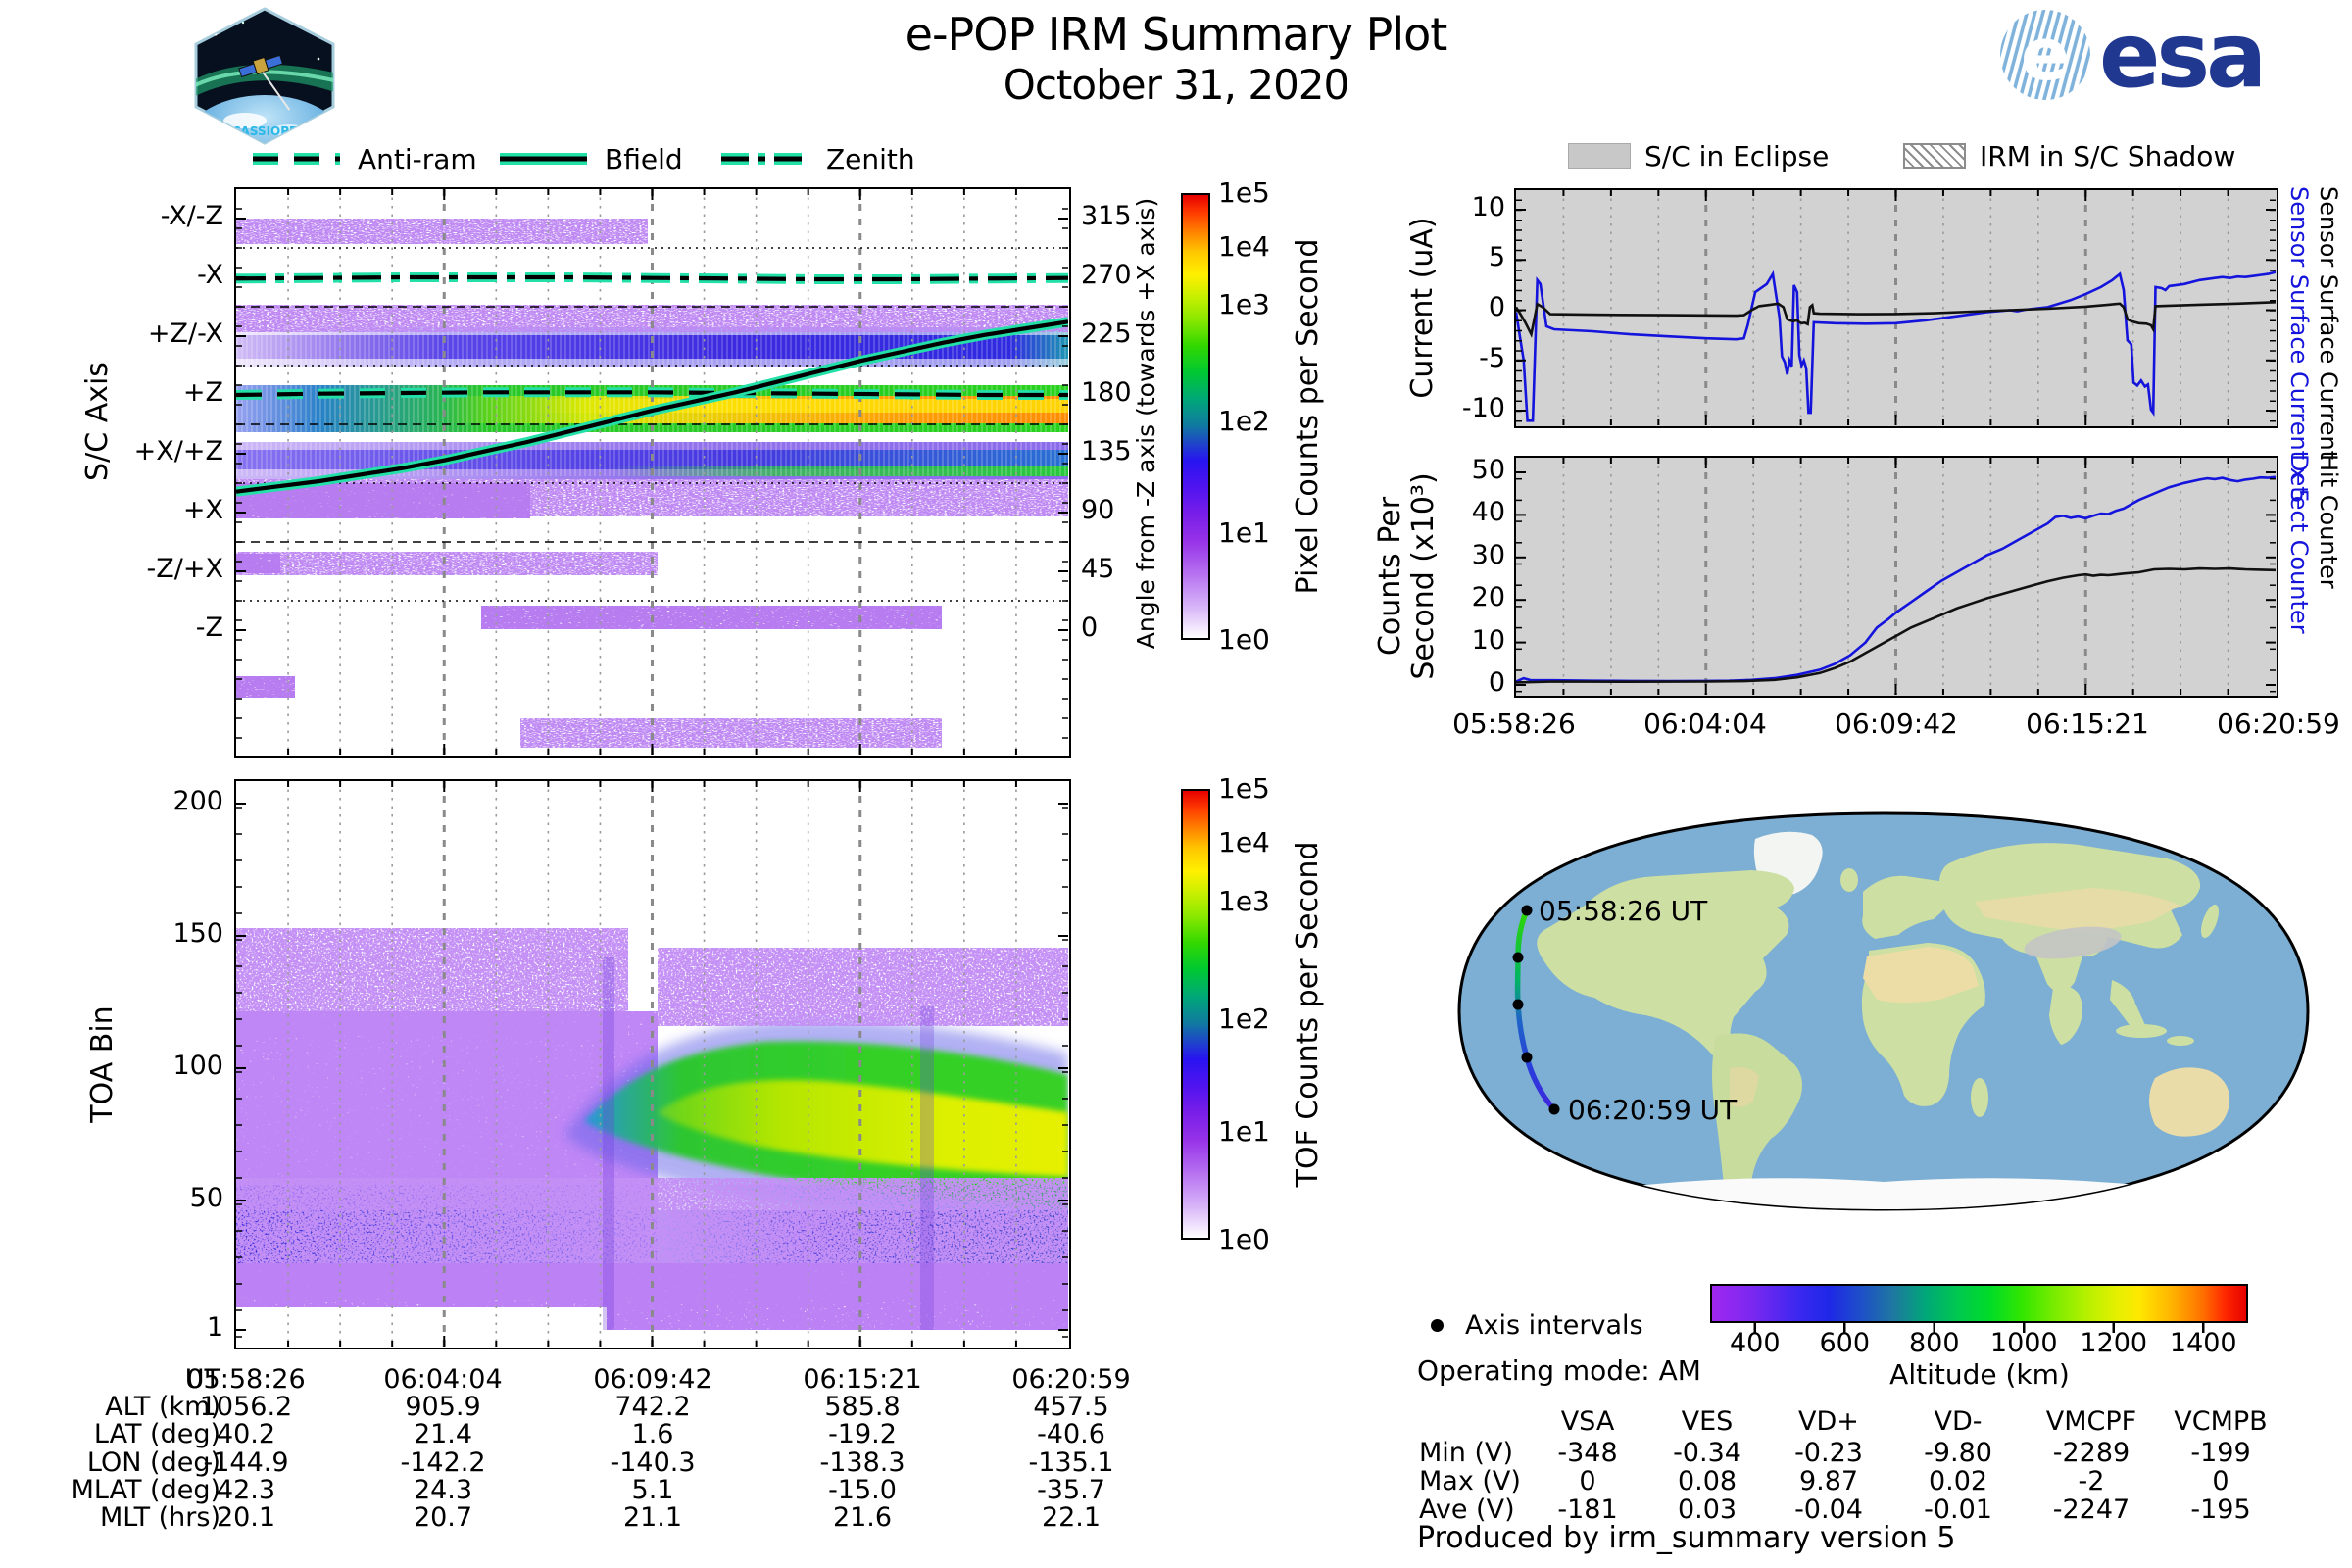 The image size is (2352, 1568). I want to click on altitude-colorbar, so click(1979, 1303).